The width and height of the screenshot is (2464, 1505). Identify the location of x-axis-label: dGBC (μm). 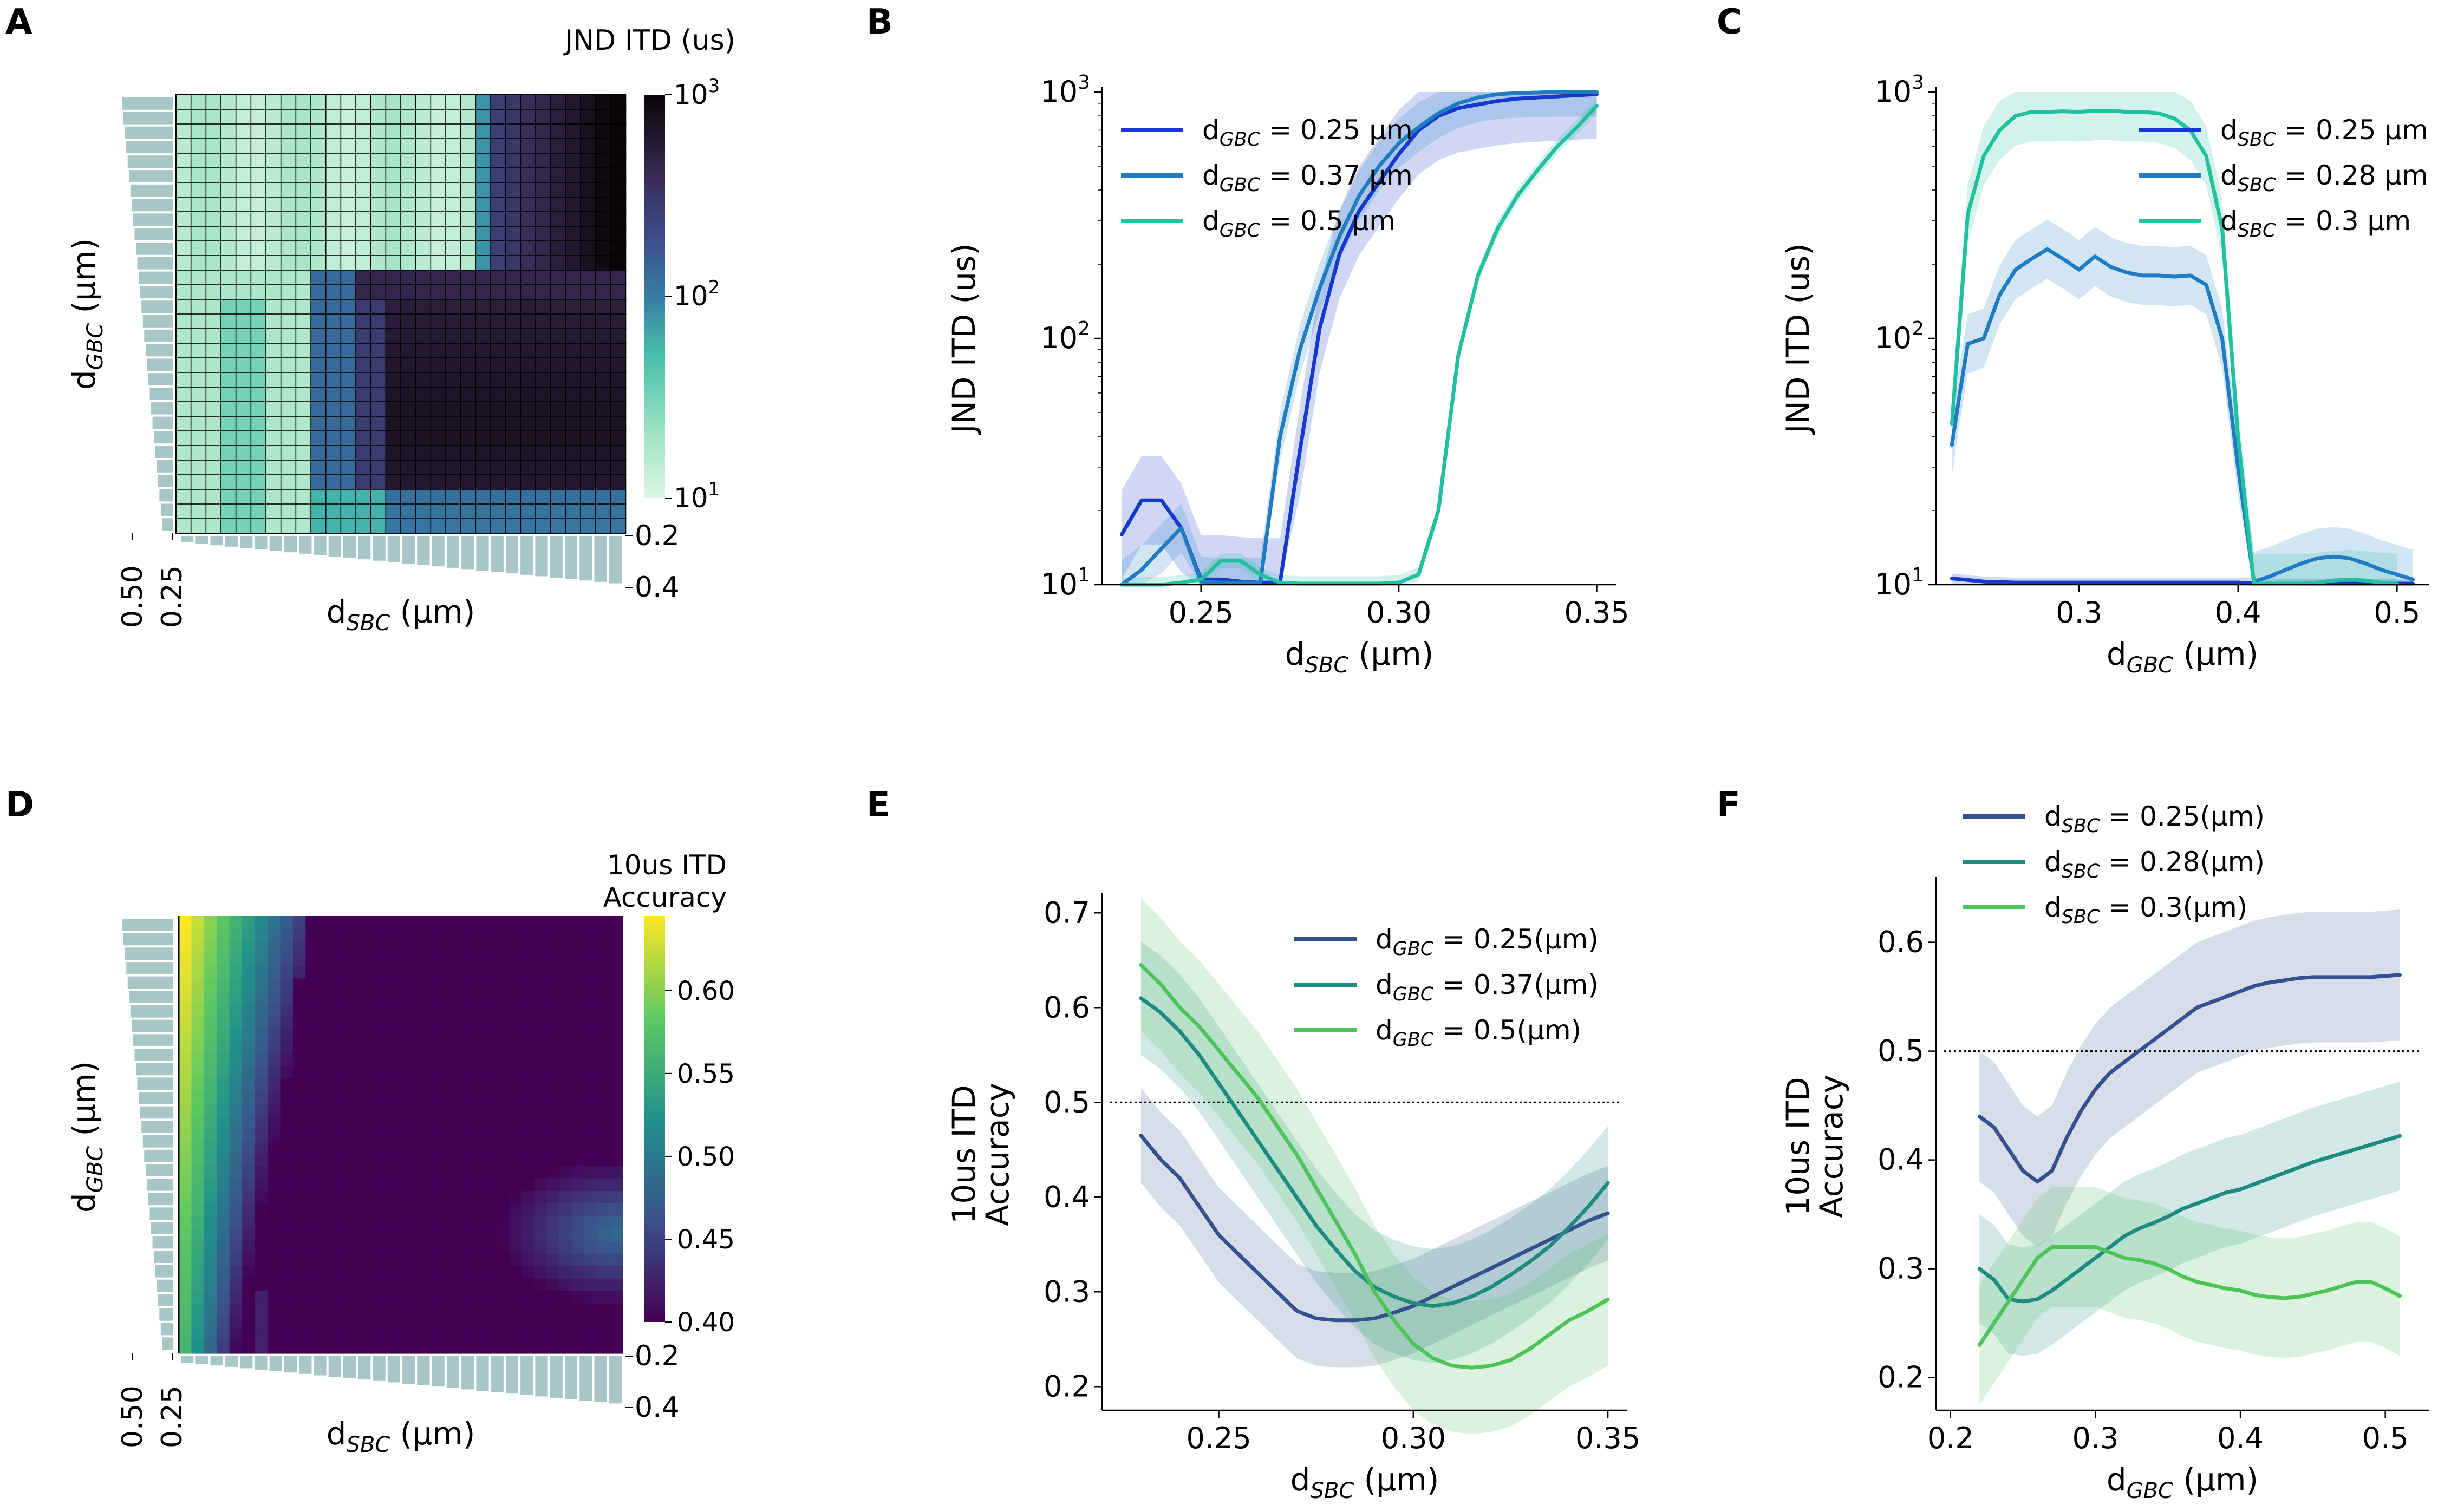
(2182, 657).